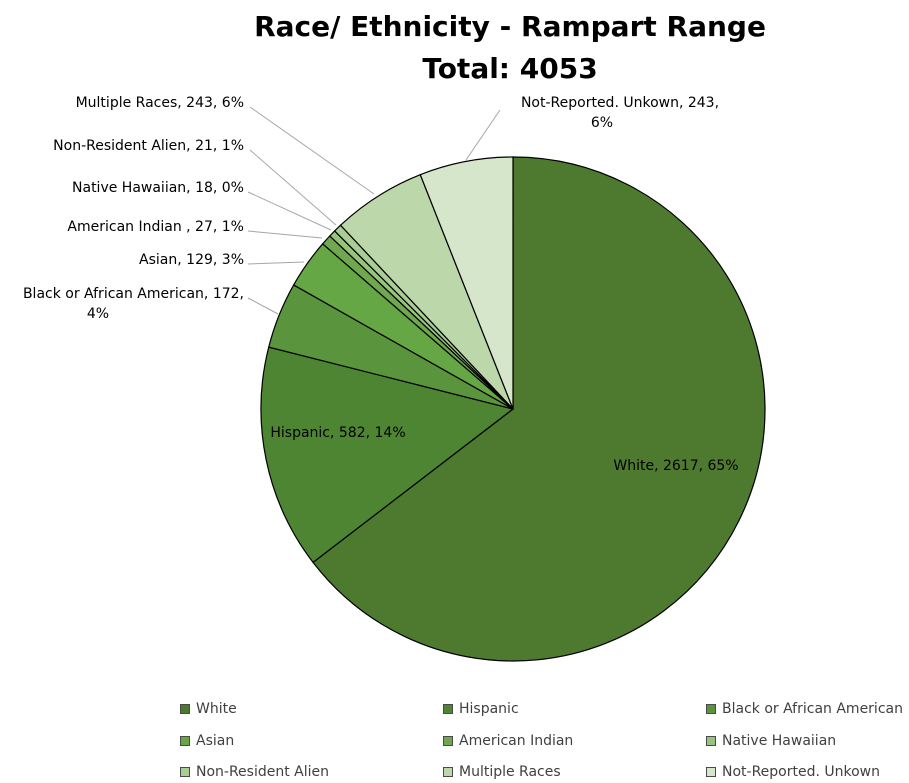  Describe the element at coordinates (215, 741) in the screenshot. I see `legend-label: Asian` at that location.